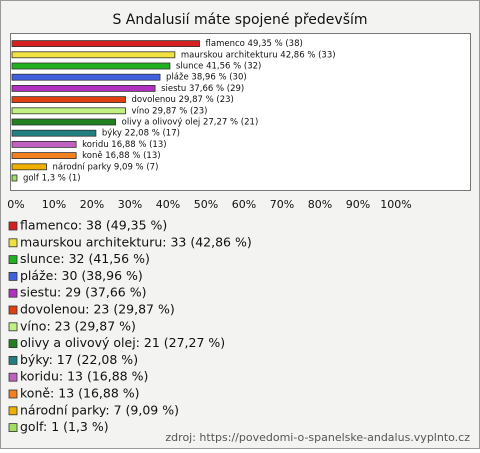 The height and width of the screenshot is (453, 480). What do you see at coordinates (79, 359) in the screenshot?
I see `legend-label: býky: 17 (22,08 %)` at bounding box center [79, 359].